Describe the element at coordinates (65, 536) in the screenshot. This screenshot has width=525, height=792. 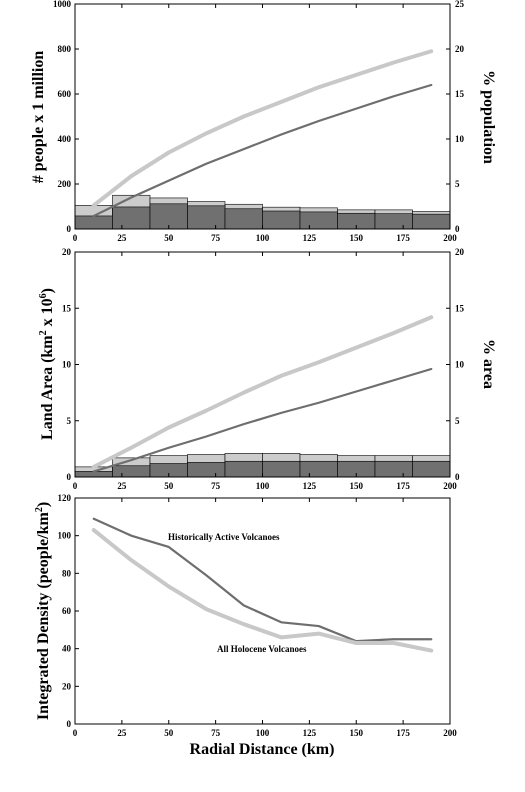
I see `y-tick-label: 100` at that location.